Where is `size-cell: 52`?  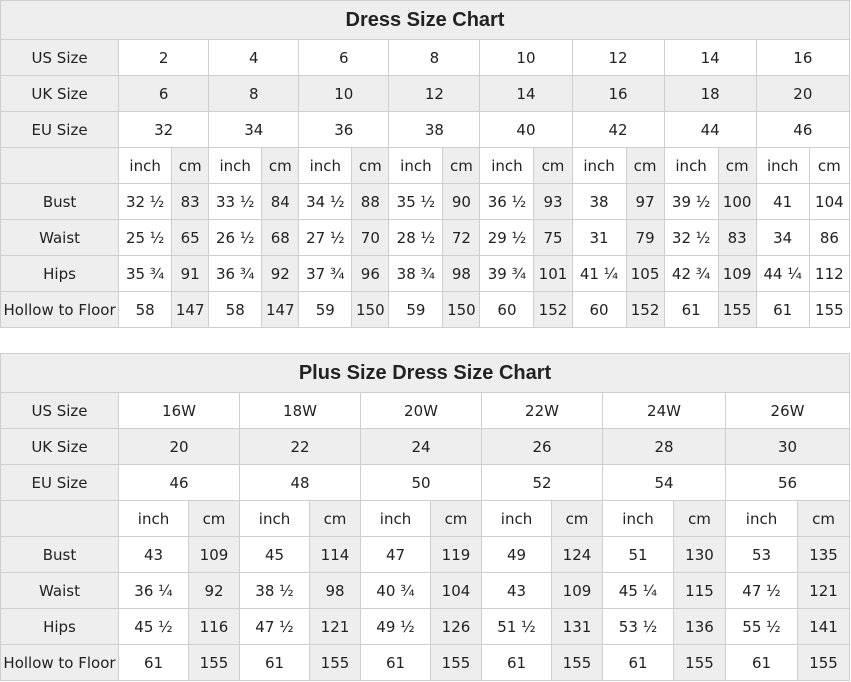 size-cell: 52 is located at coordinates (542, 482).